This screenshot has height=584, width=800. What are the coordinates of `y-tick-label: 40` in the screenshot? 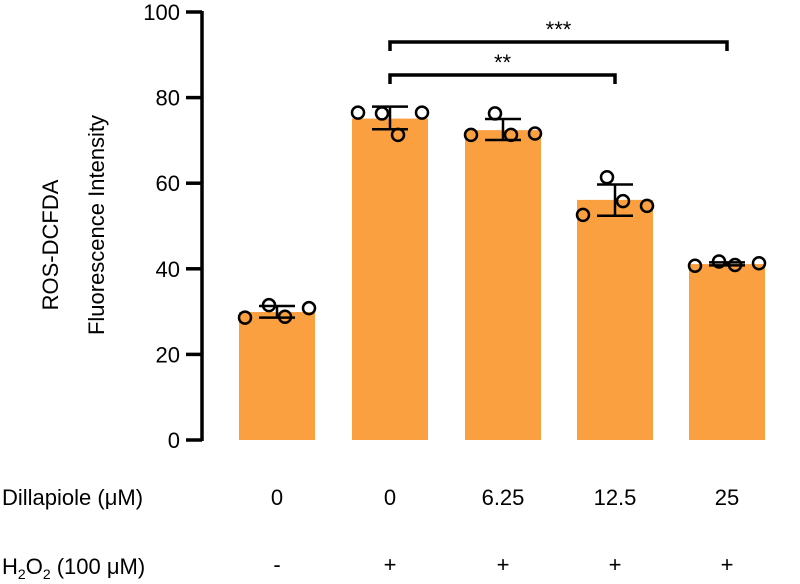 It's located at (168, 269).